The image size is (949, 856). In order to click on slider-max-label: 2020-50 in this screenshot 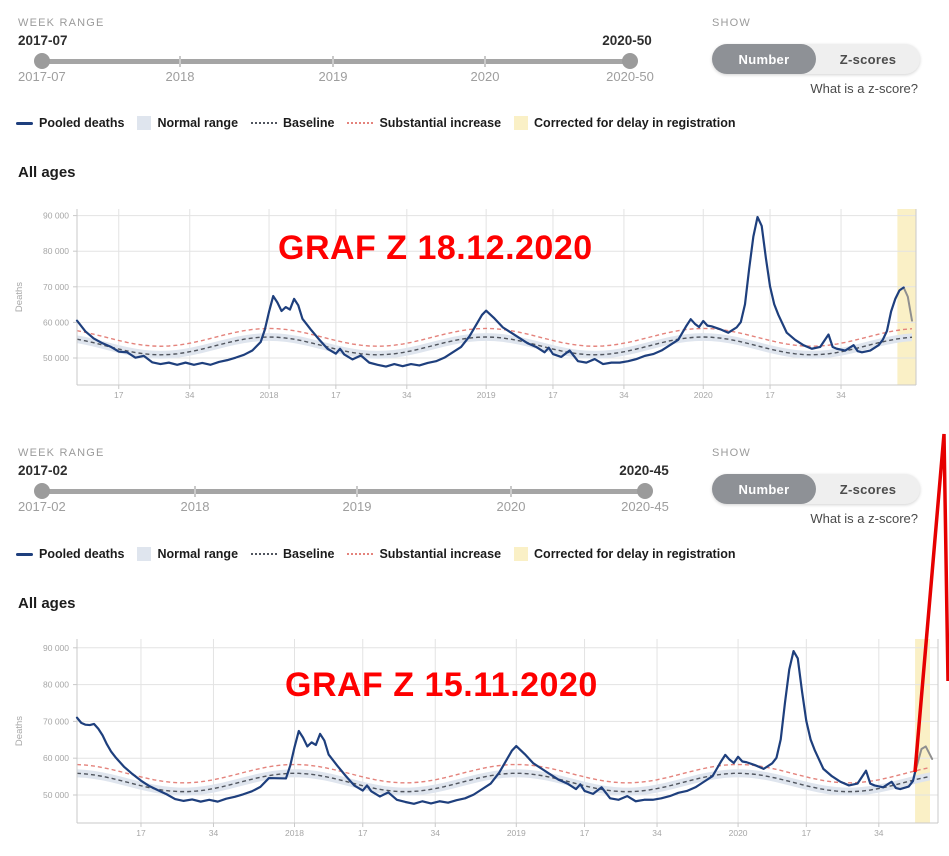, I will do `click(630, 76)`.